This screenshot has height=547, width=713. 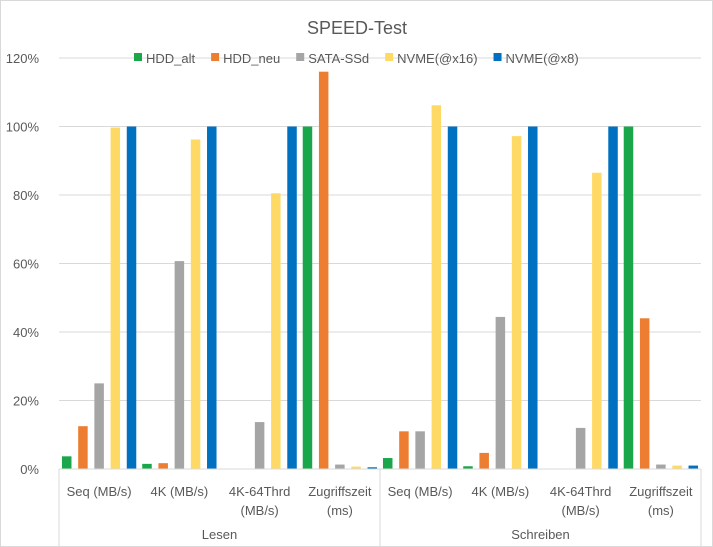 What do you see at coordinates (26, 332) in the screenshot?
I see `y-tick-label: 40%` at bounding box center [26, 332].